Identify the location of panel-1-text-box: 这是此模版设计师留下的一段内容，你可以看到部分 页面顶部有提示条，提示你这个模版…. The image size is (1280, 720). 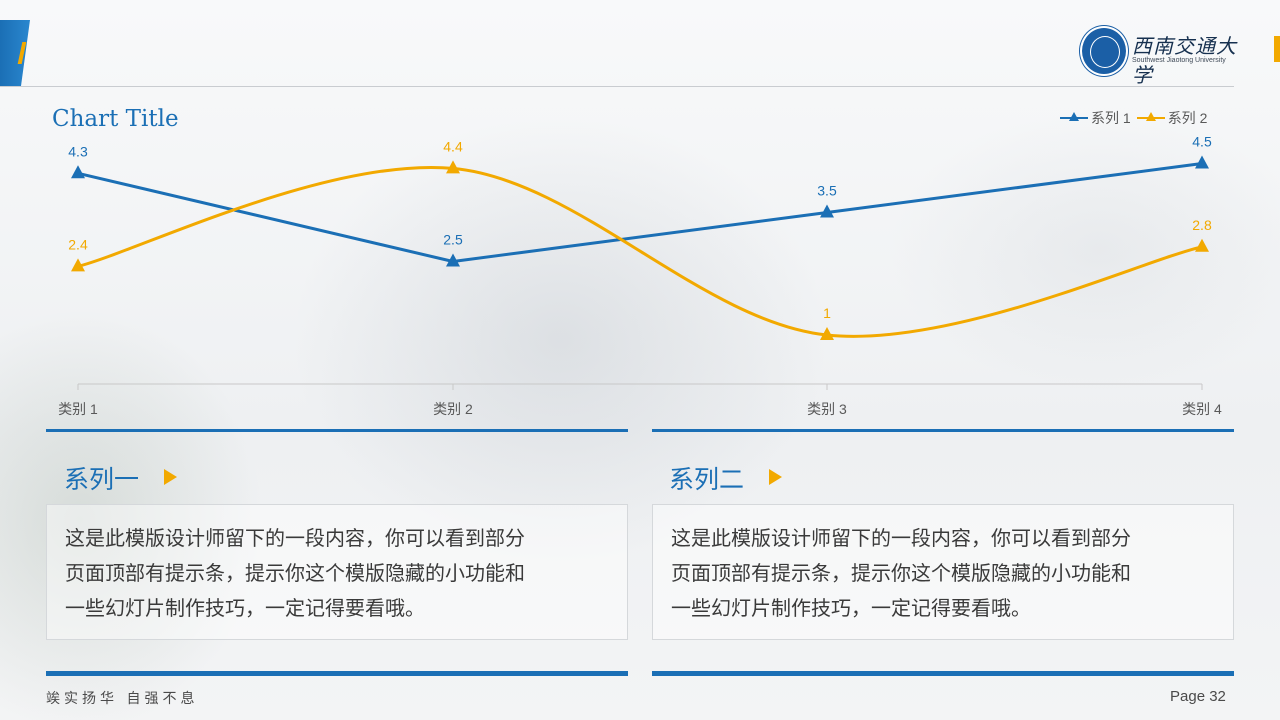
(337, 572).